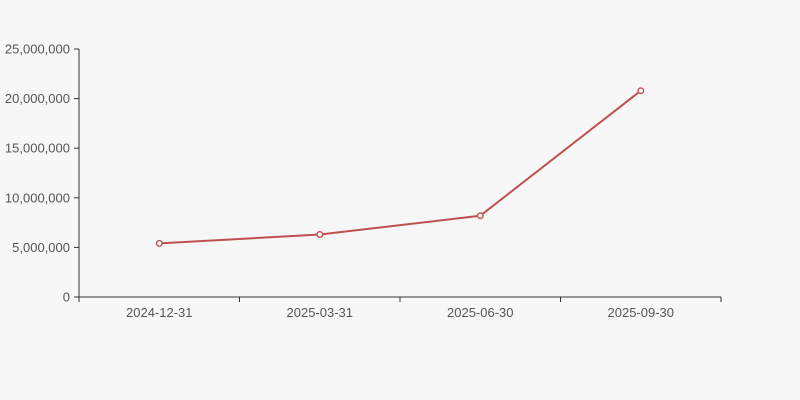 The width and height of the screenshot is (800, 400). Describe the element at coordinates (37, 197) in the screenshot. I see `y-axis-label: 10,000,000` at that location.